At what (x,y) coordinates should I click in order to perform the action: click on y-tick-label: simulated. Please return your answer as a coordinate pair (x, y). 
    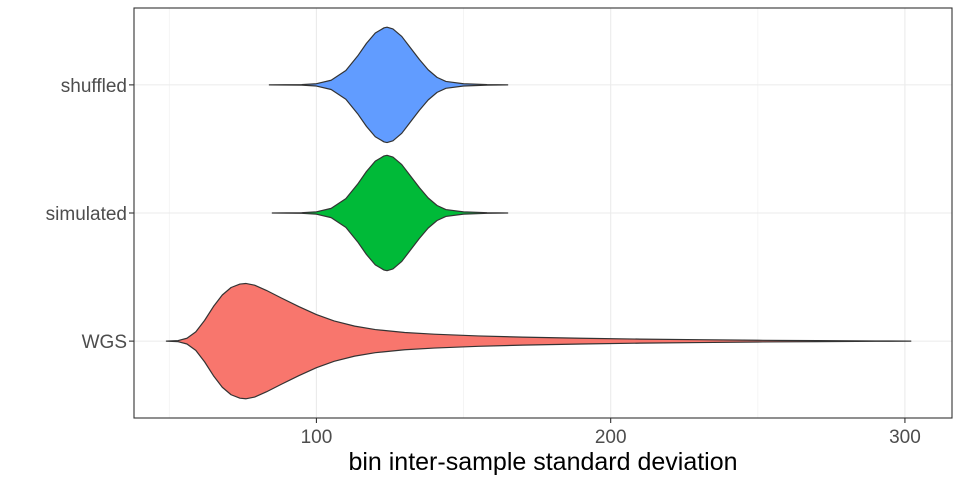
    Looking at the image, I should click on (86, 214).